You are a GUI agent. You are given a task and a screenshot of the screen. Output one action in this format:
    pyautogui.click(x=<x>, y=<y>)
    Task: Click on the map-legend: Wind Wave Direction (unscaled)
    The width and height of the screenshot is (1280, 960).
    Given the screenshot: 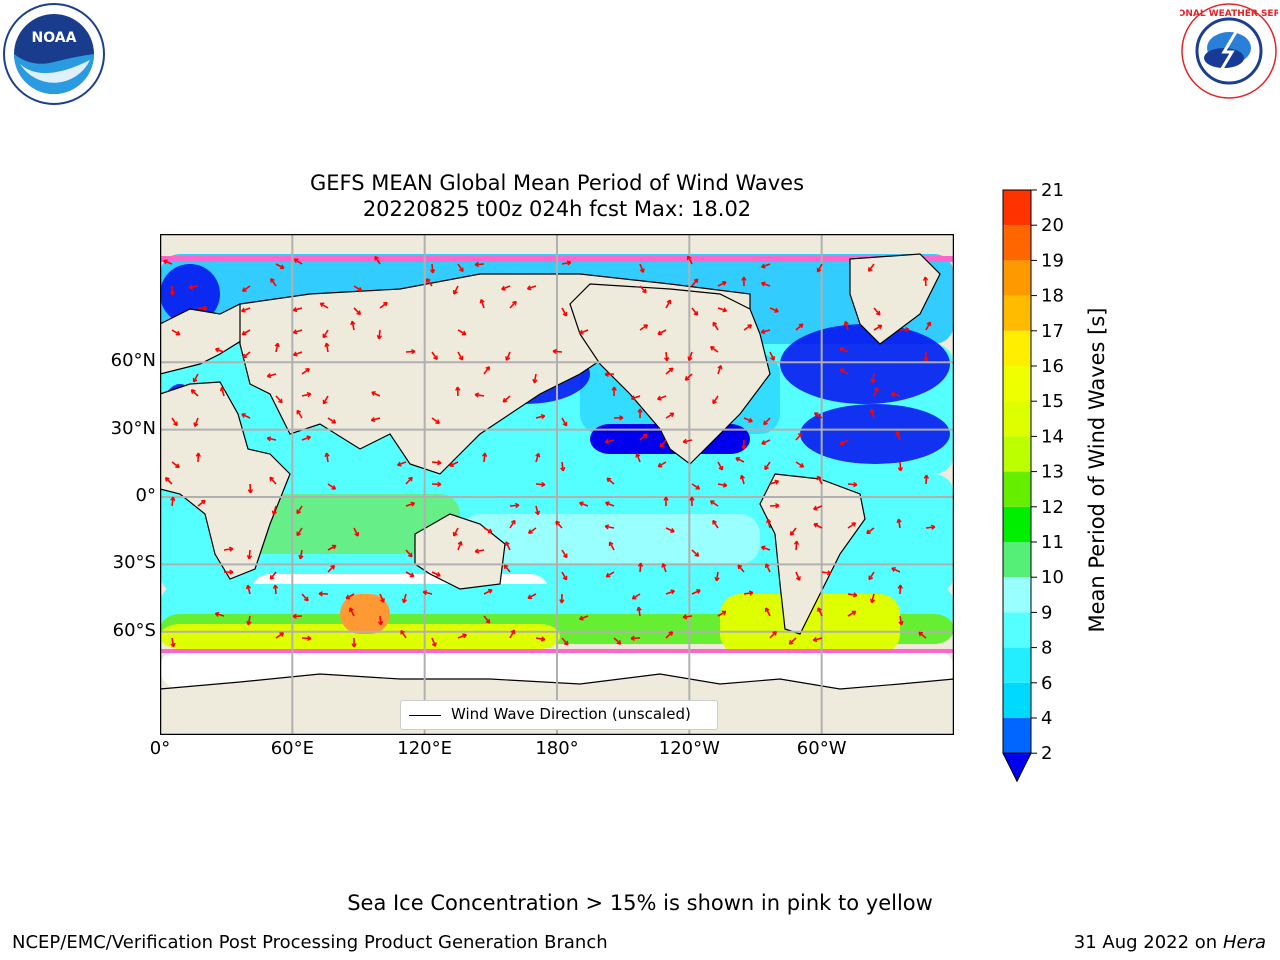 What is the action you would take?
    pyautogui.click(x=559, y=715)
    